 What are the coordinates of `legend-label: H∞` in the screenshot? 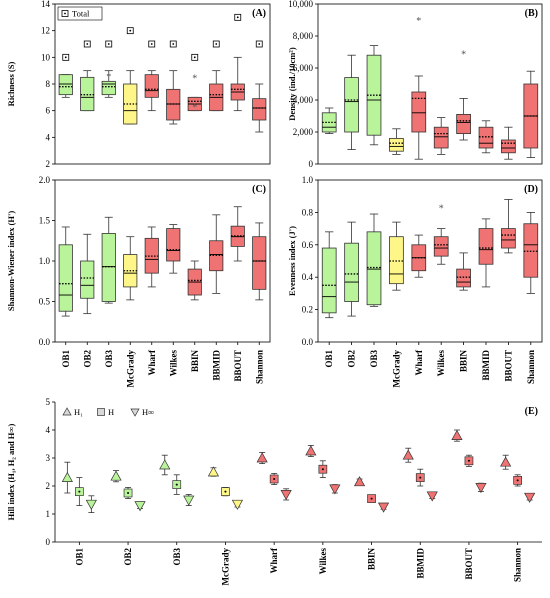 It's located at (148, 412).